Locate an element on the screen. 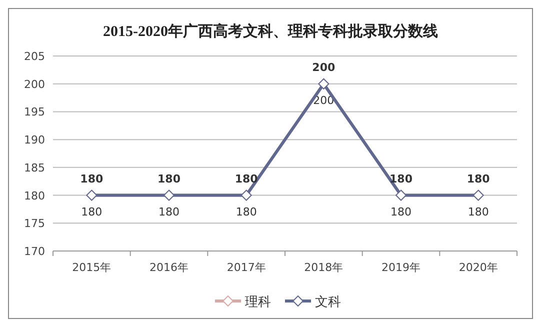 The height and width of the screenshot is (327, 541). y-tick-label: 205 is located at coordinates (34, 56).